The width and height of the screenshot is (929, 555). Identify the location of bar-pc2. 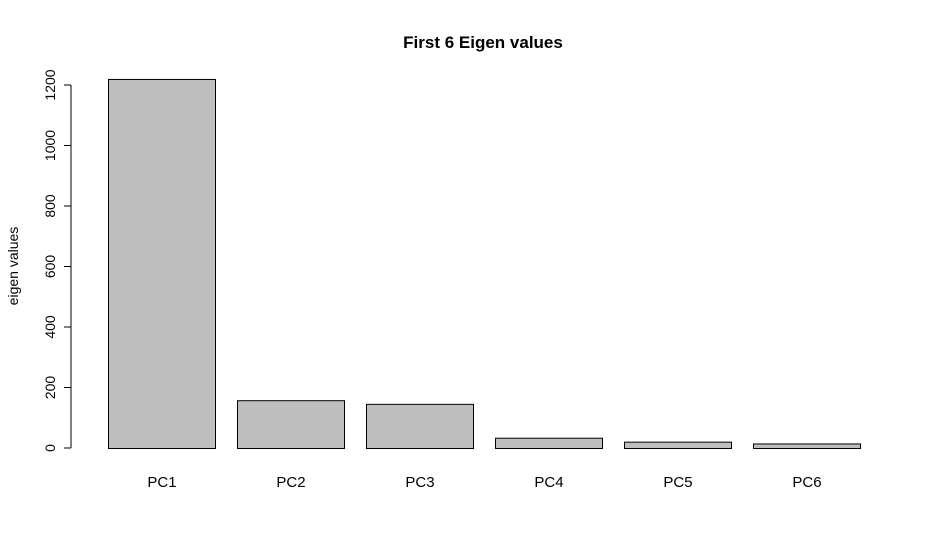
(291, 424).